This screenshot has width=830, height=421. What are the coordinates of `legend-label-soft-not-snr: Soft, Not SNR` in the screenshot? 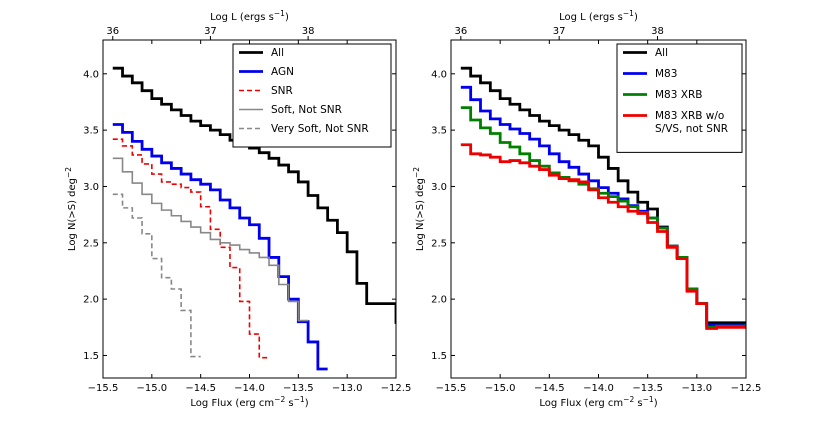 It's located at (306, 110).